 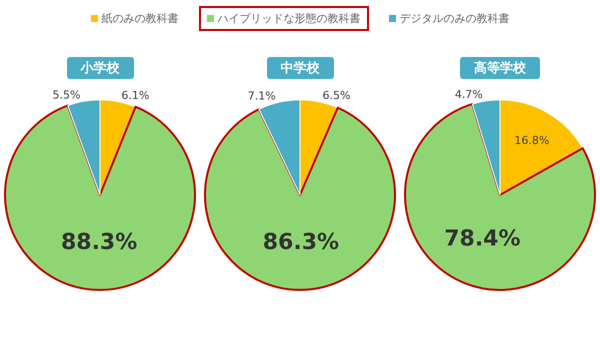 I want to click on highlight-box: ハイブリッドな形態の教科書, so click(x=283, y=18).